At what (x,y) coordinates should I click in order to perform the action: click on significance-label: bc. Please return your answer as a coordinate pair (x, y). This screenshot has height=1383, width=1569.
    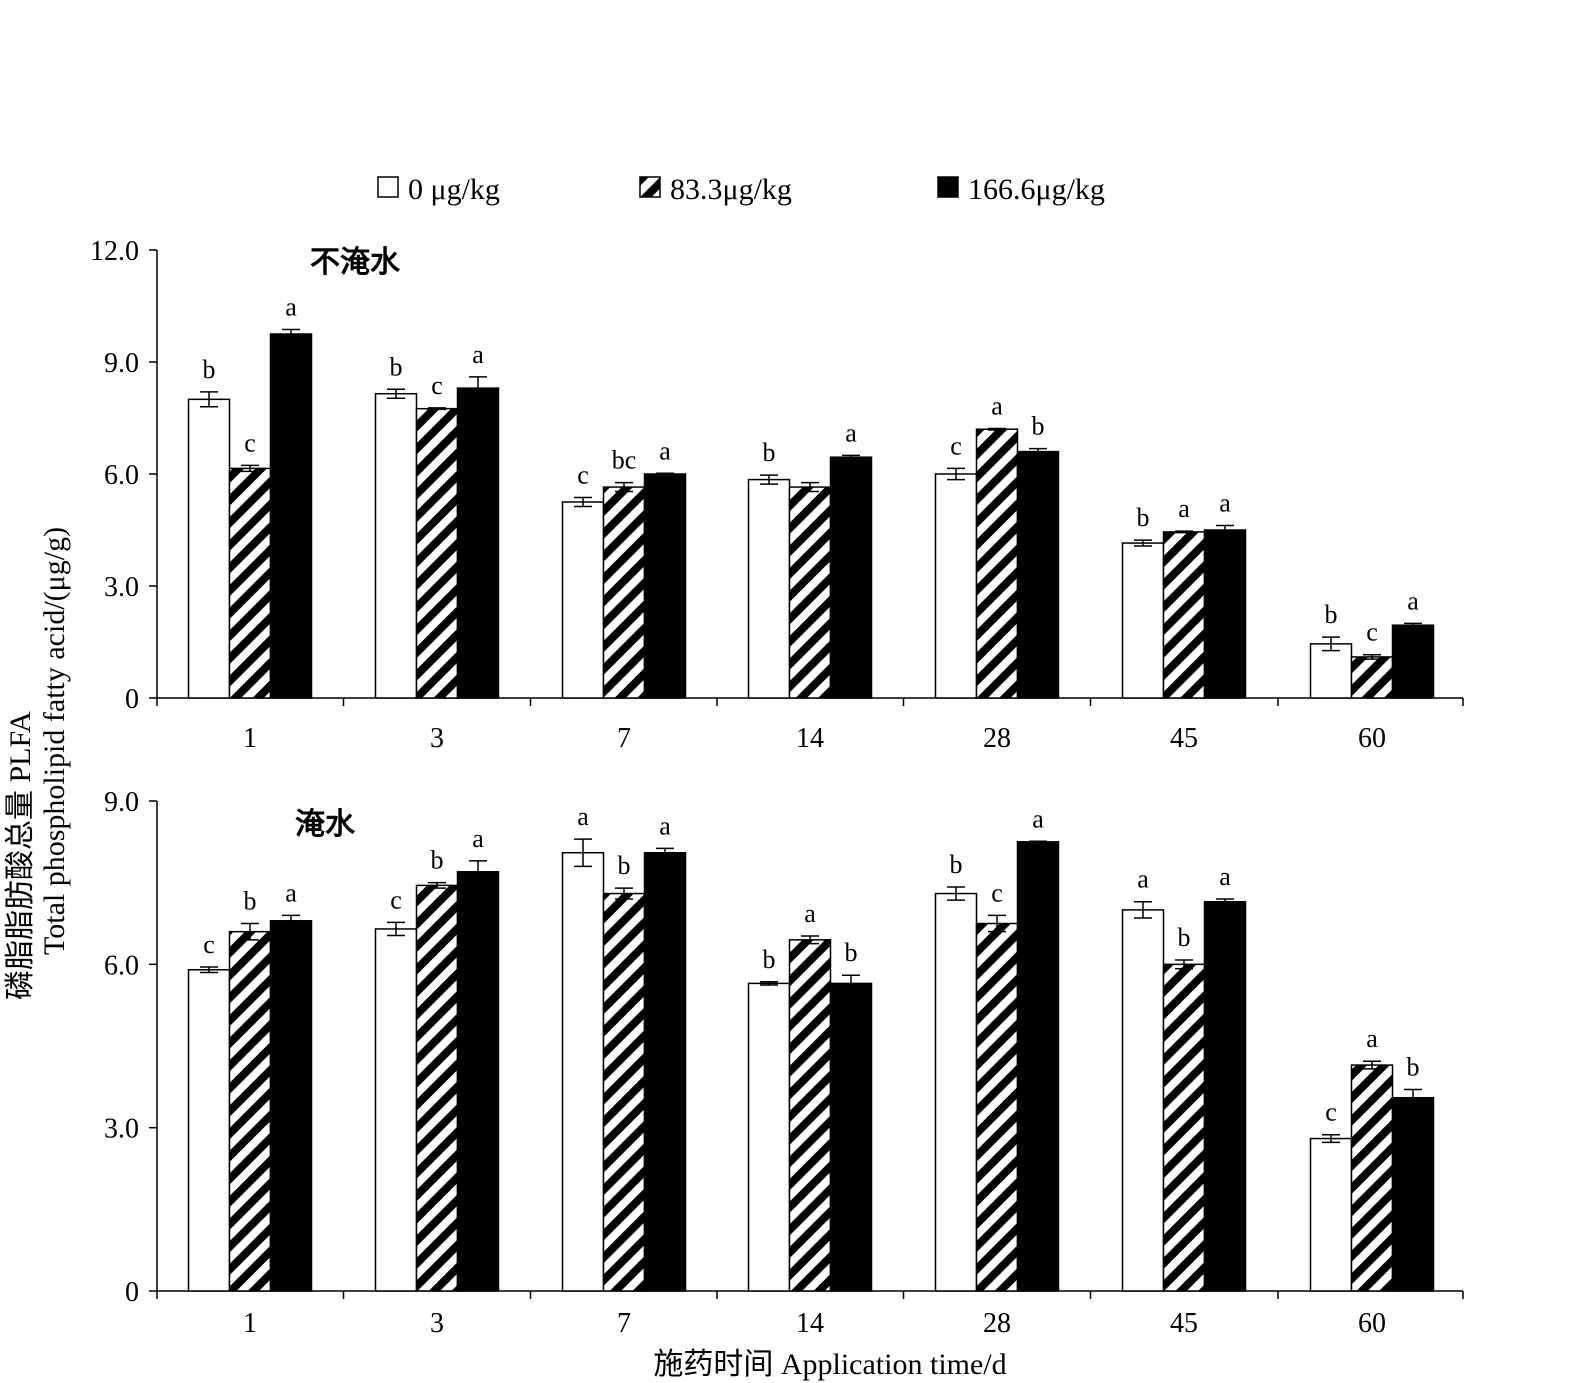
    Looking at the image, I should click on (624, 460).